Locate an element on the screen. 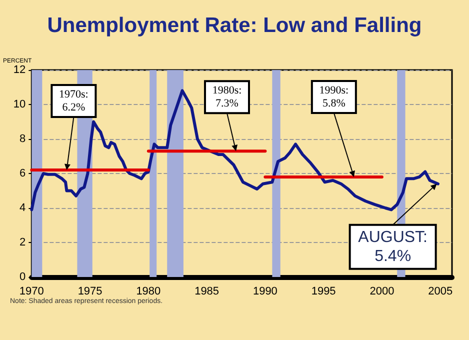  x-tick-label: 1975 is located at coordinates (90, 292).